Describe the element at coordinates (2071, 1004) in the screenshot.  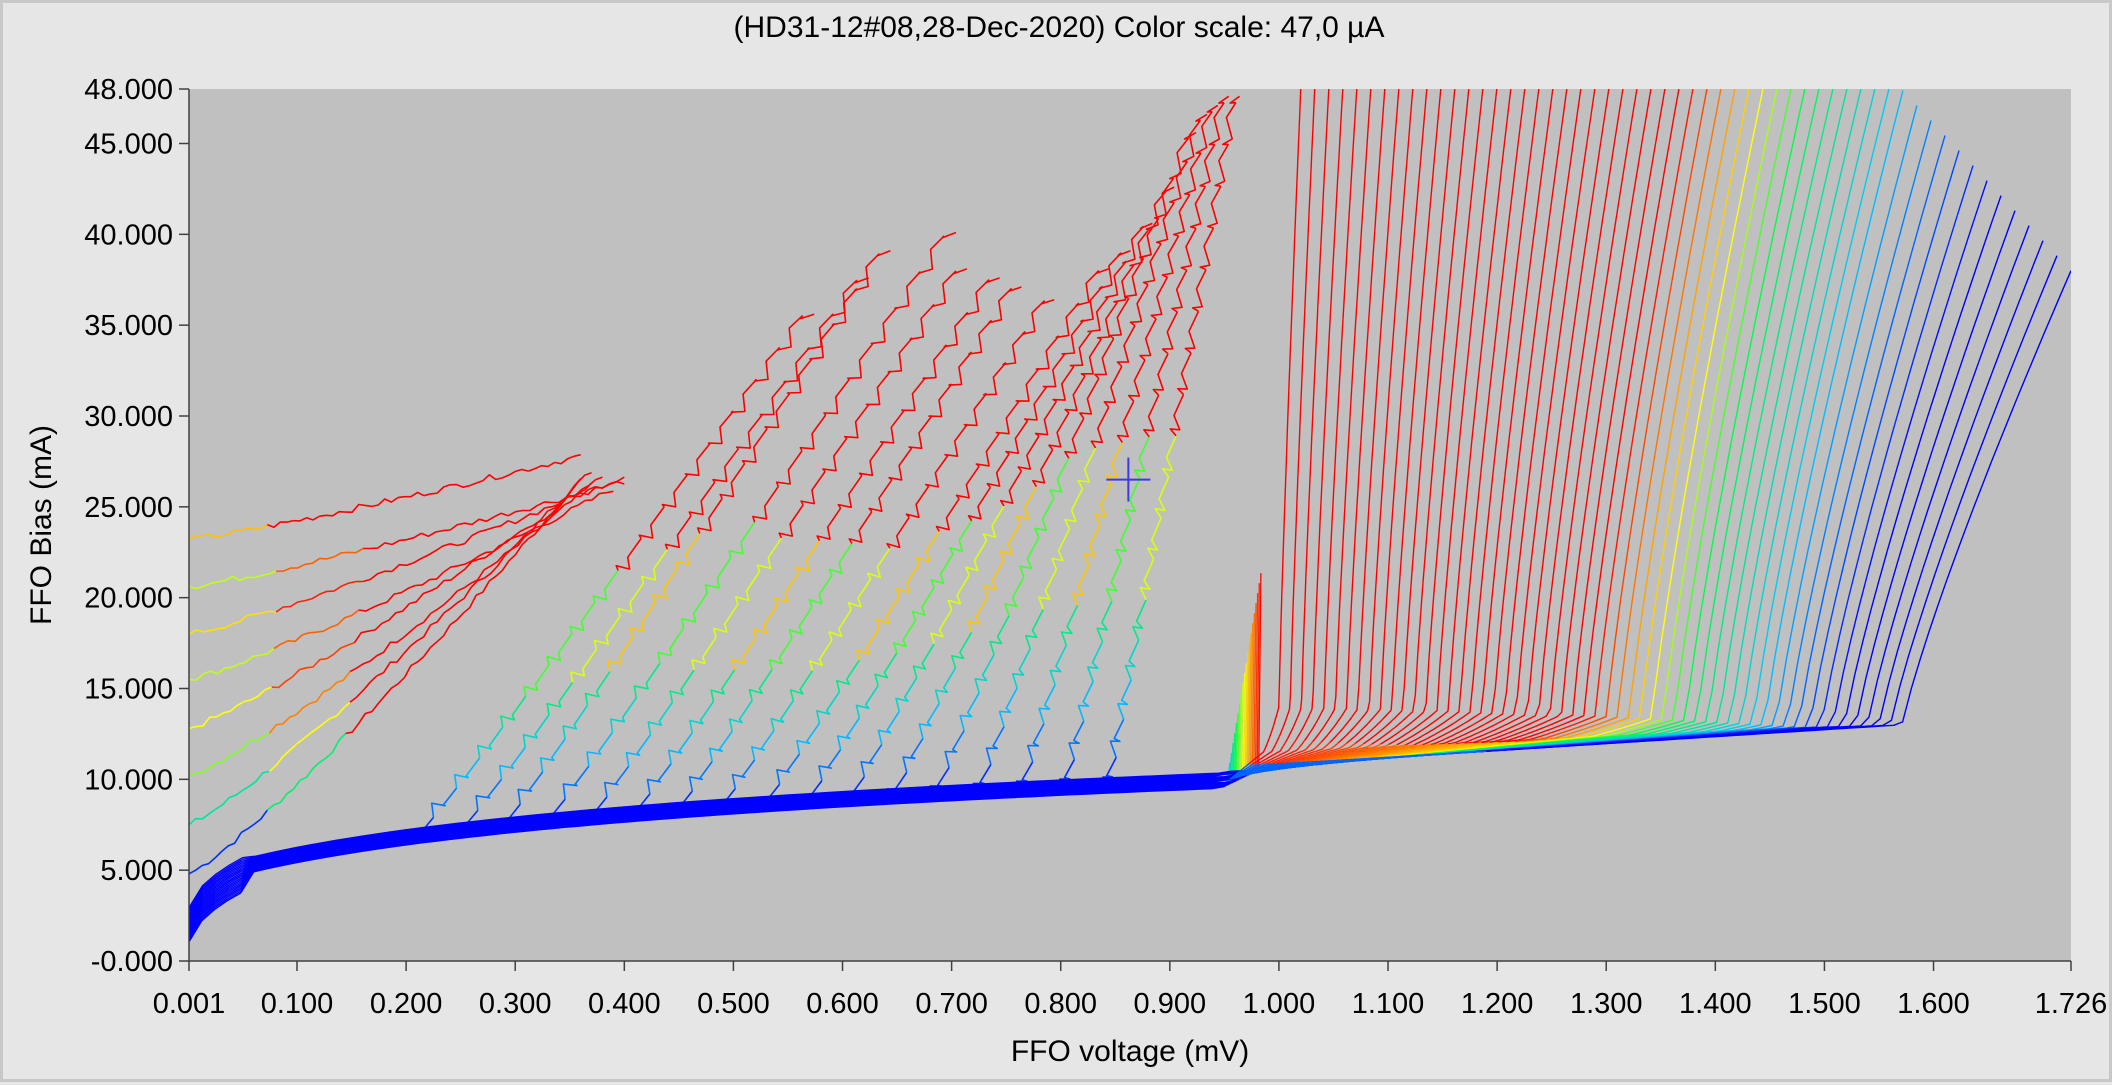
I see `x-tick-label: 1.726` at that location.